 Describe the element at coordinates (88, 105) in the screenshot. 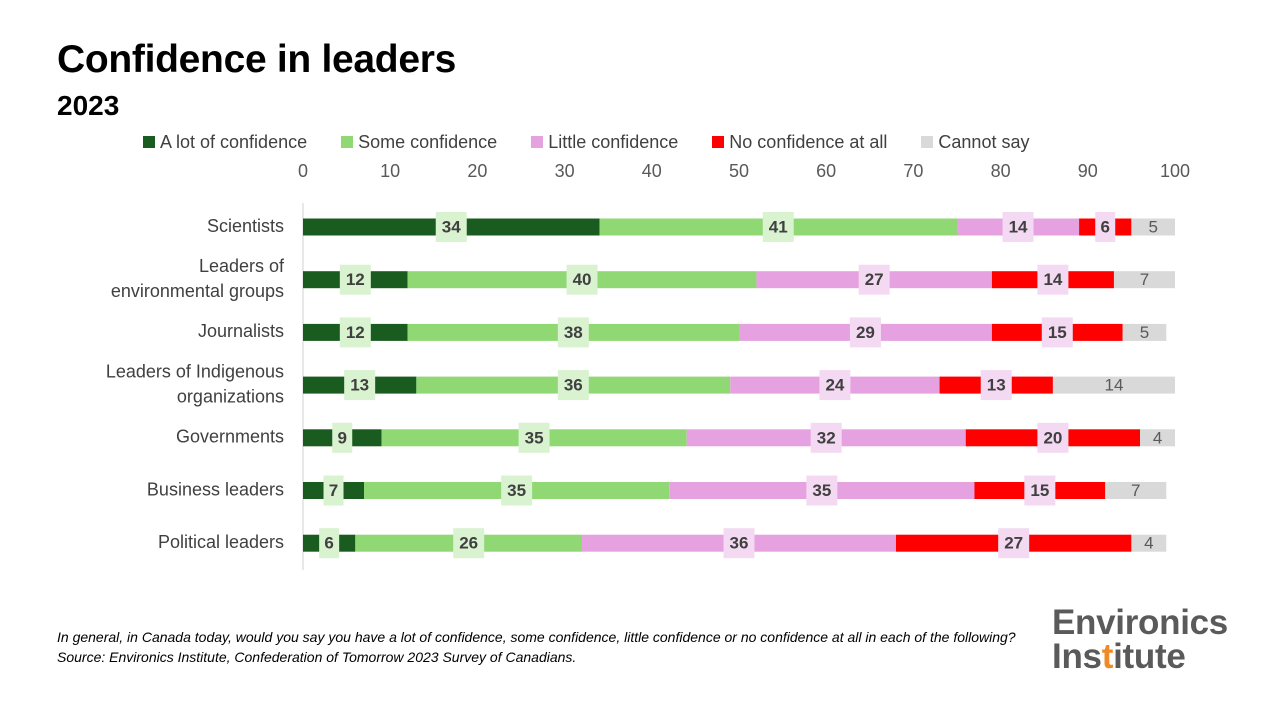

I see `chart-subtitle: 2023` at that location.